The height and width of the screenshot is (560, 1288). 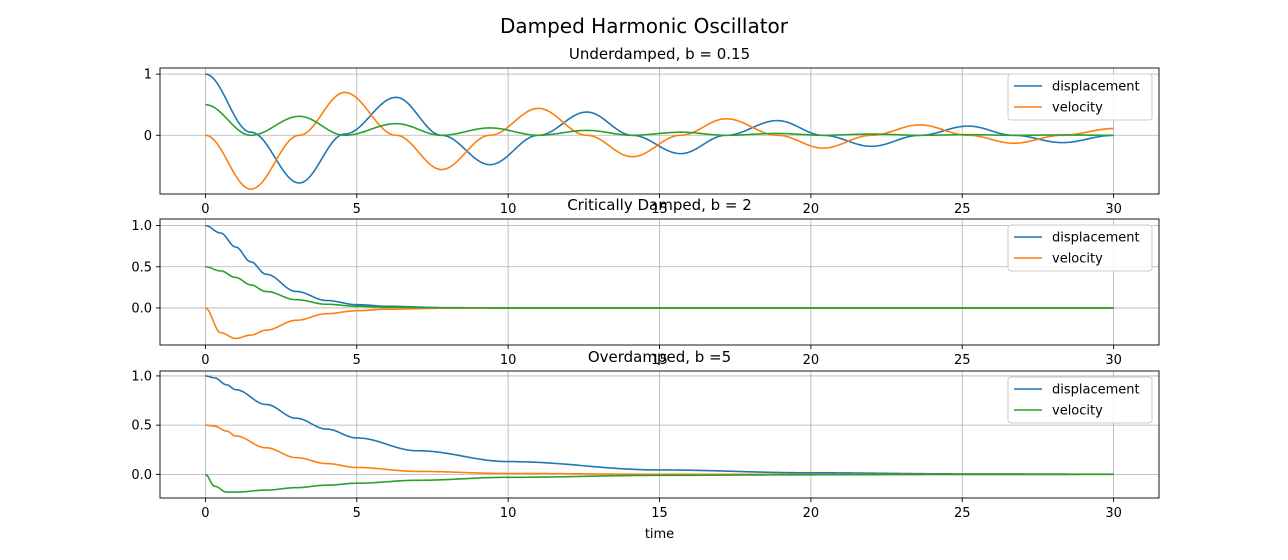 I want to click on subplot-title: Critically Damped, b = 2, so click(x=659, y=205).